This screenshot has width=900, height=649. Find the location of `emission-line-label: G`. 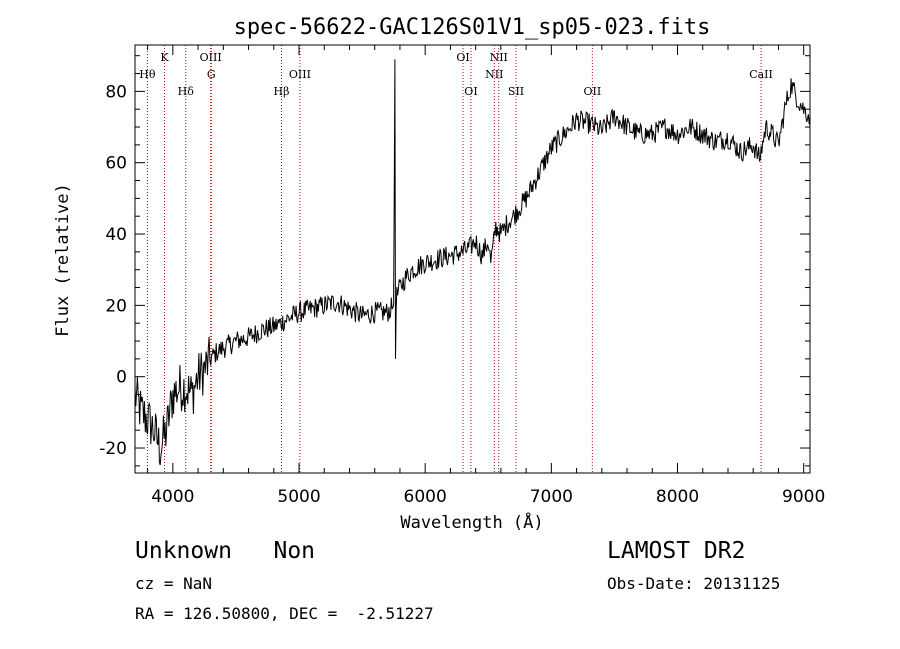

emission-line-label: G is located at coordinates (211, 74).